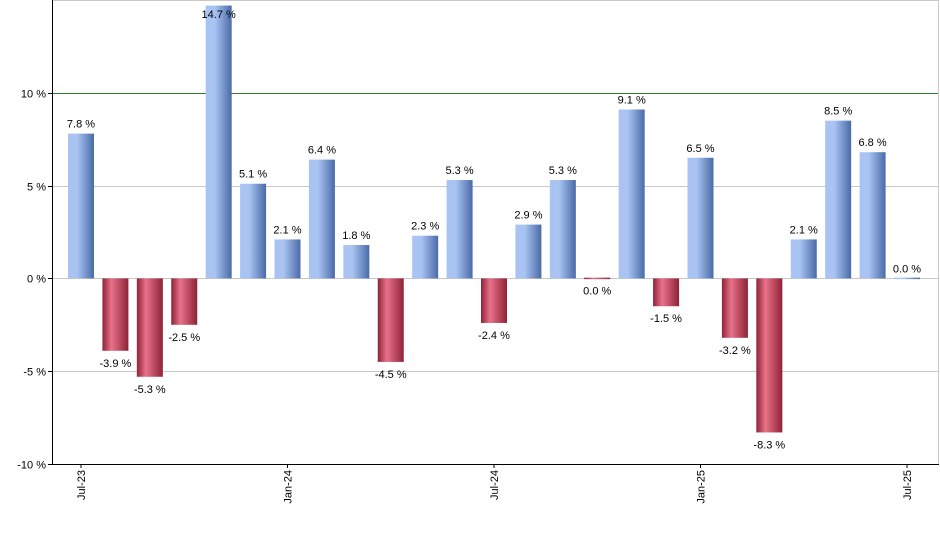  Describe the element at coordinates (33, 95) in the screenshot. I see `y-tick-label: 10 %` at that location.